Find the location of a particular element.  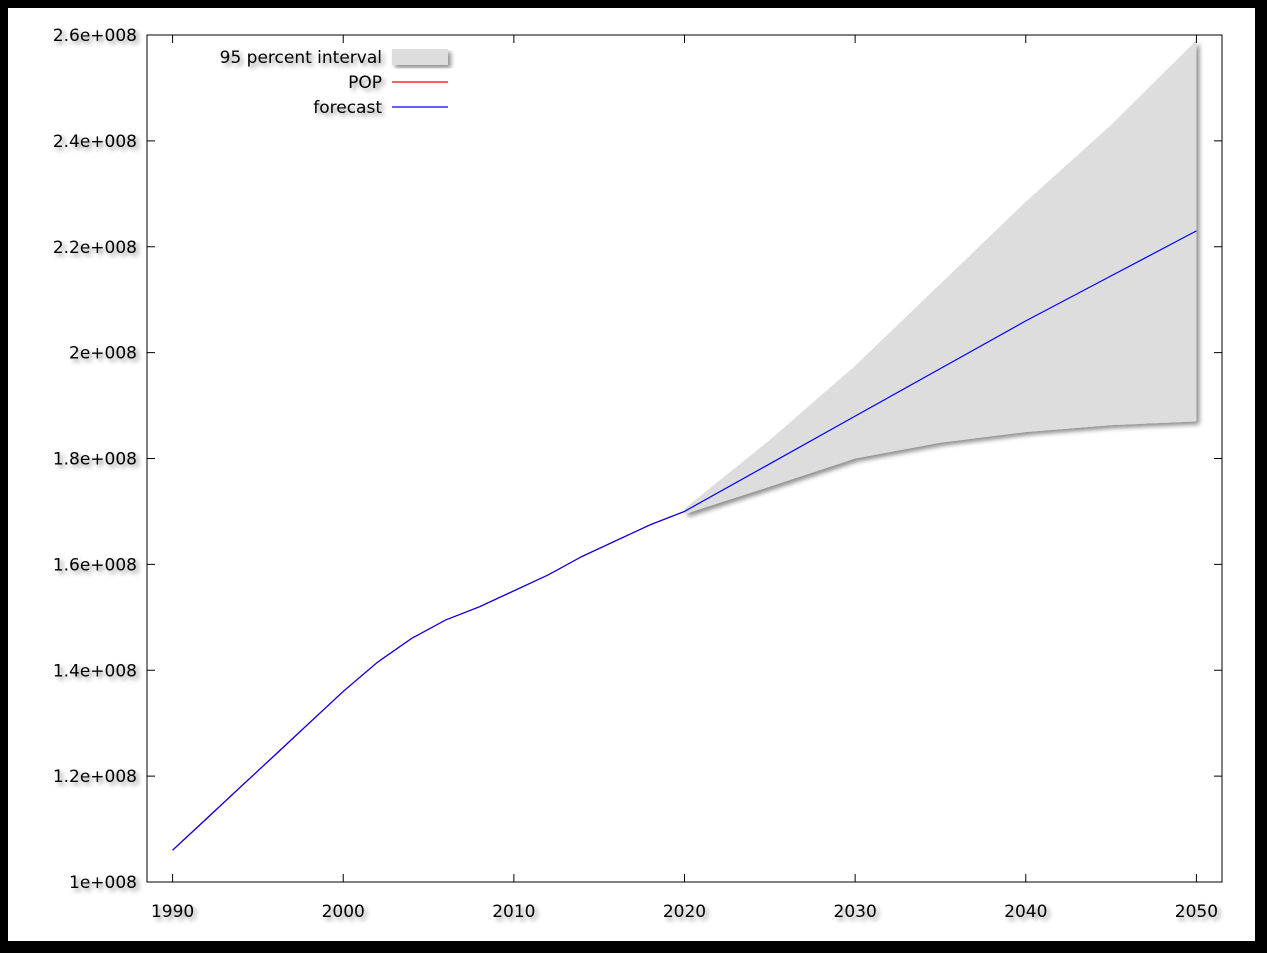

x-tick-label: 2030 is located at coordinates (855, 912).